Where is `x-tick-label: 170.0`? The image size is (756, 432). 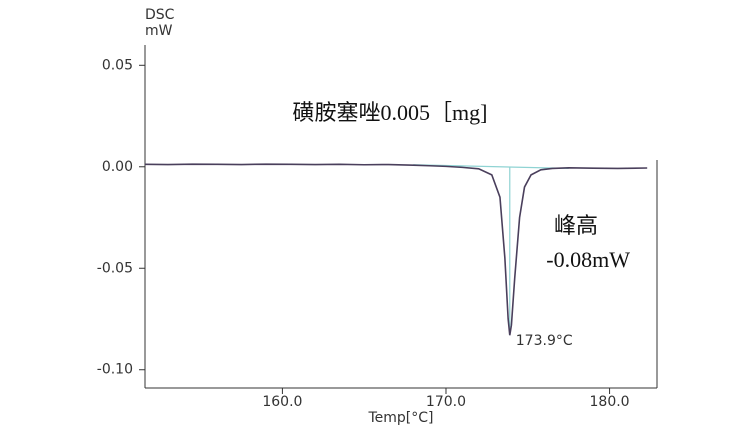
x-tick-label: 170.0 is located at coordinates (446, 402).